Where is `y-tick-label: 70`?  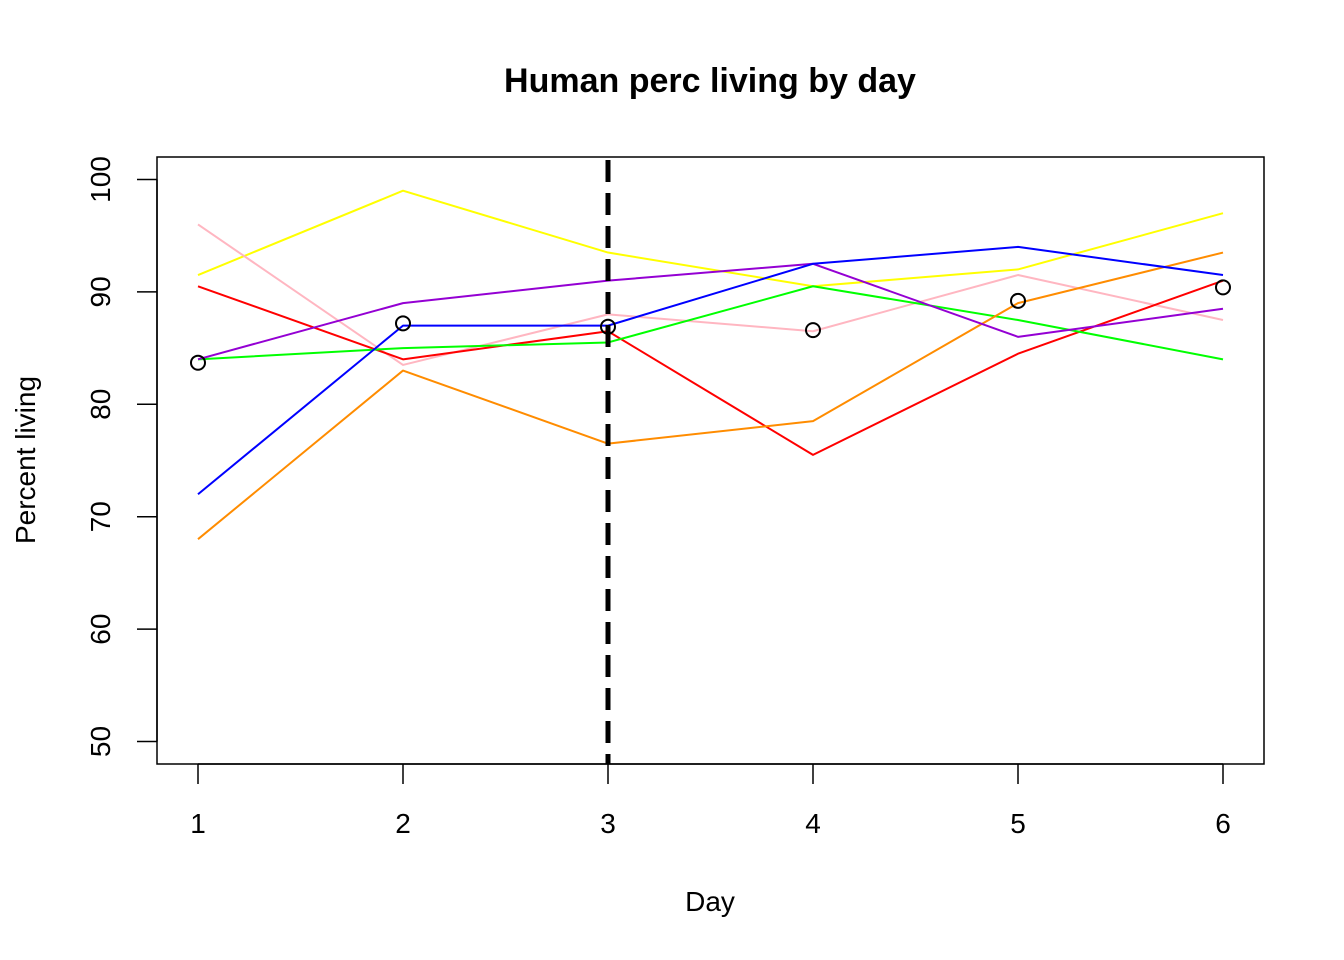 y-tick-label: 70 is located at coordinates (100, 516).